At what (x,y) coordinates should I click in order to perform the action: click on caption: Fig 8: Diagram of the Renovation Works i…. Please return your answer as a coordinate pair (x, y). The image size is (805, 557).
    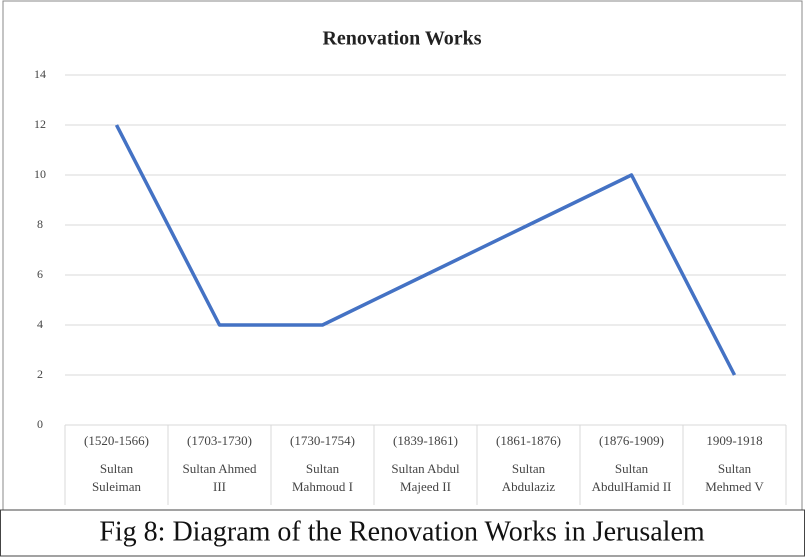
    Looking at the image, I should click on (402, 531).